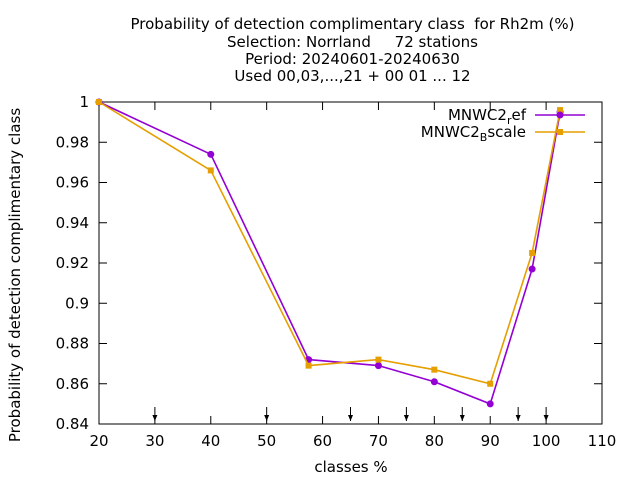  Describe the element at coordinates (490, 441) in the screenshot. I see `x-tick-label: 90` at that location.